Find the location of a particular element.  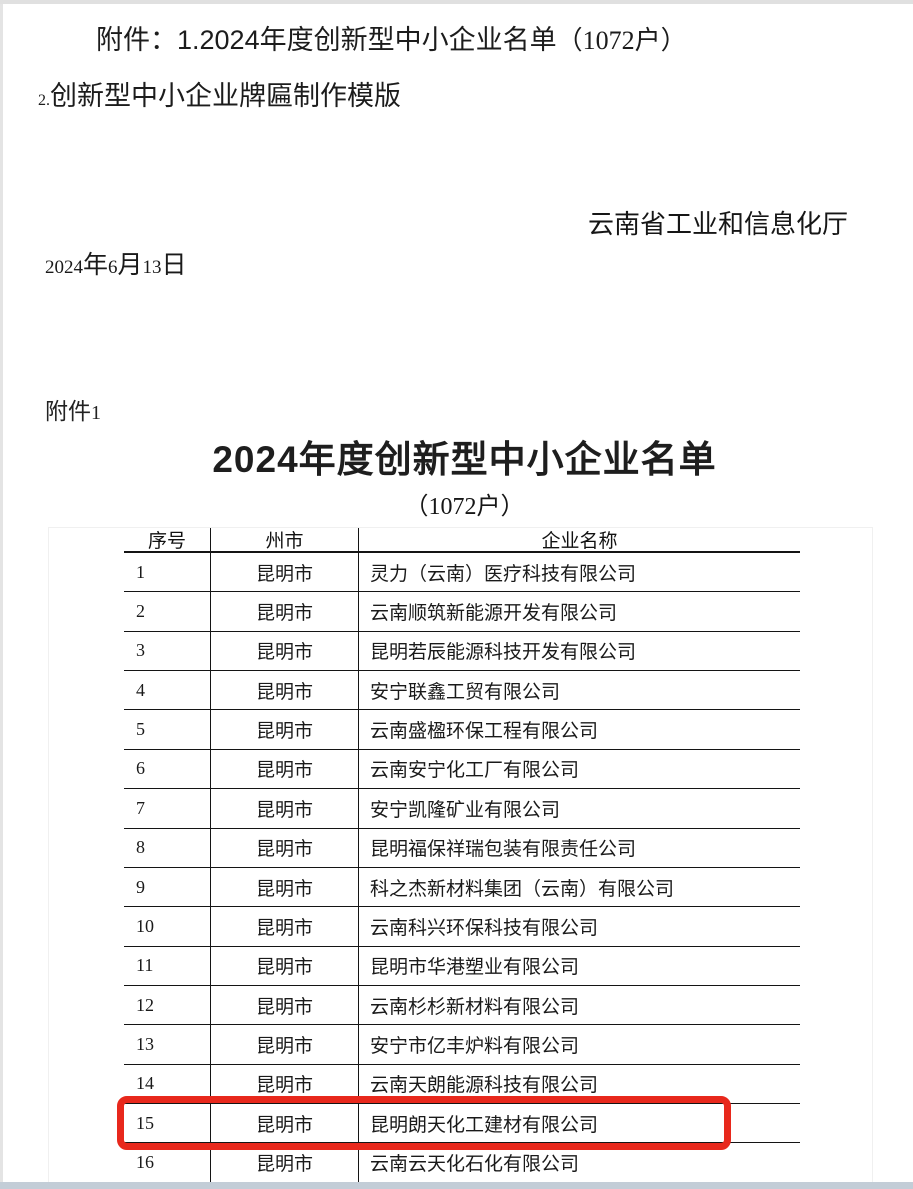

attachment-note-line1-count: （1072户） is located at coordinates (621, 40).